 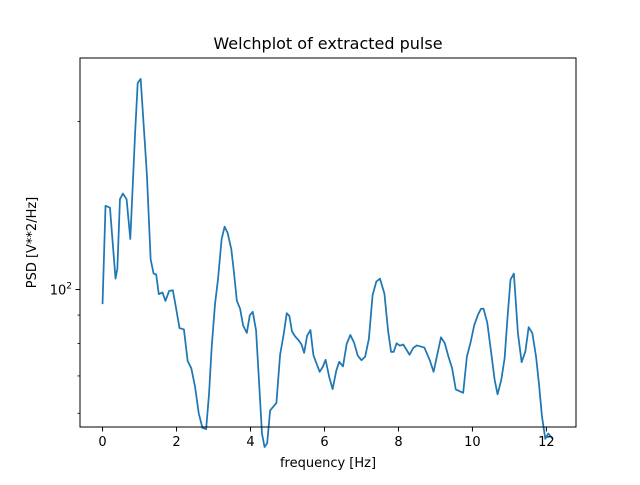 What do you see at coordinates (176, 442) in the screenshot?
I see `x-tick-label: 2` at bounding box center [176, 442].